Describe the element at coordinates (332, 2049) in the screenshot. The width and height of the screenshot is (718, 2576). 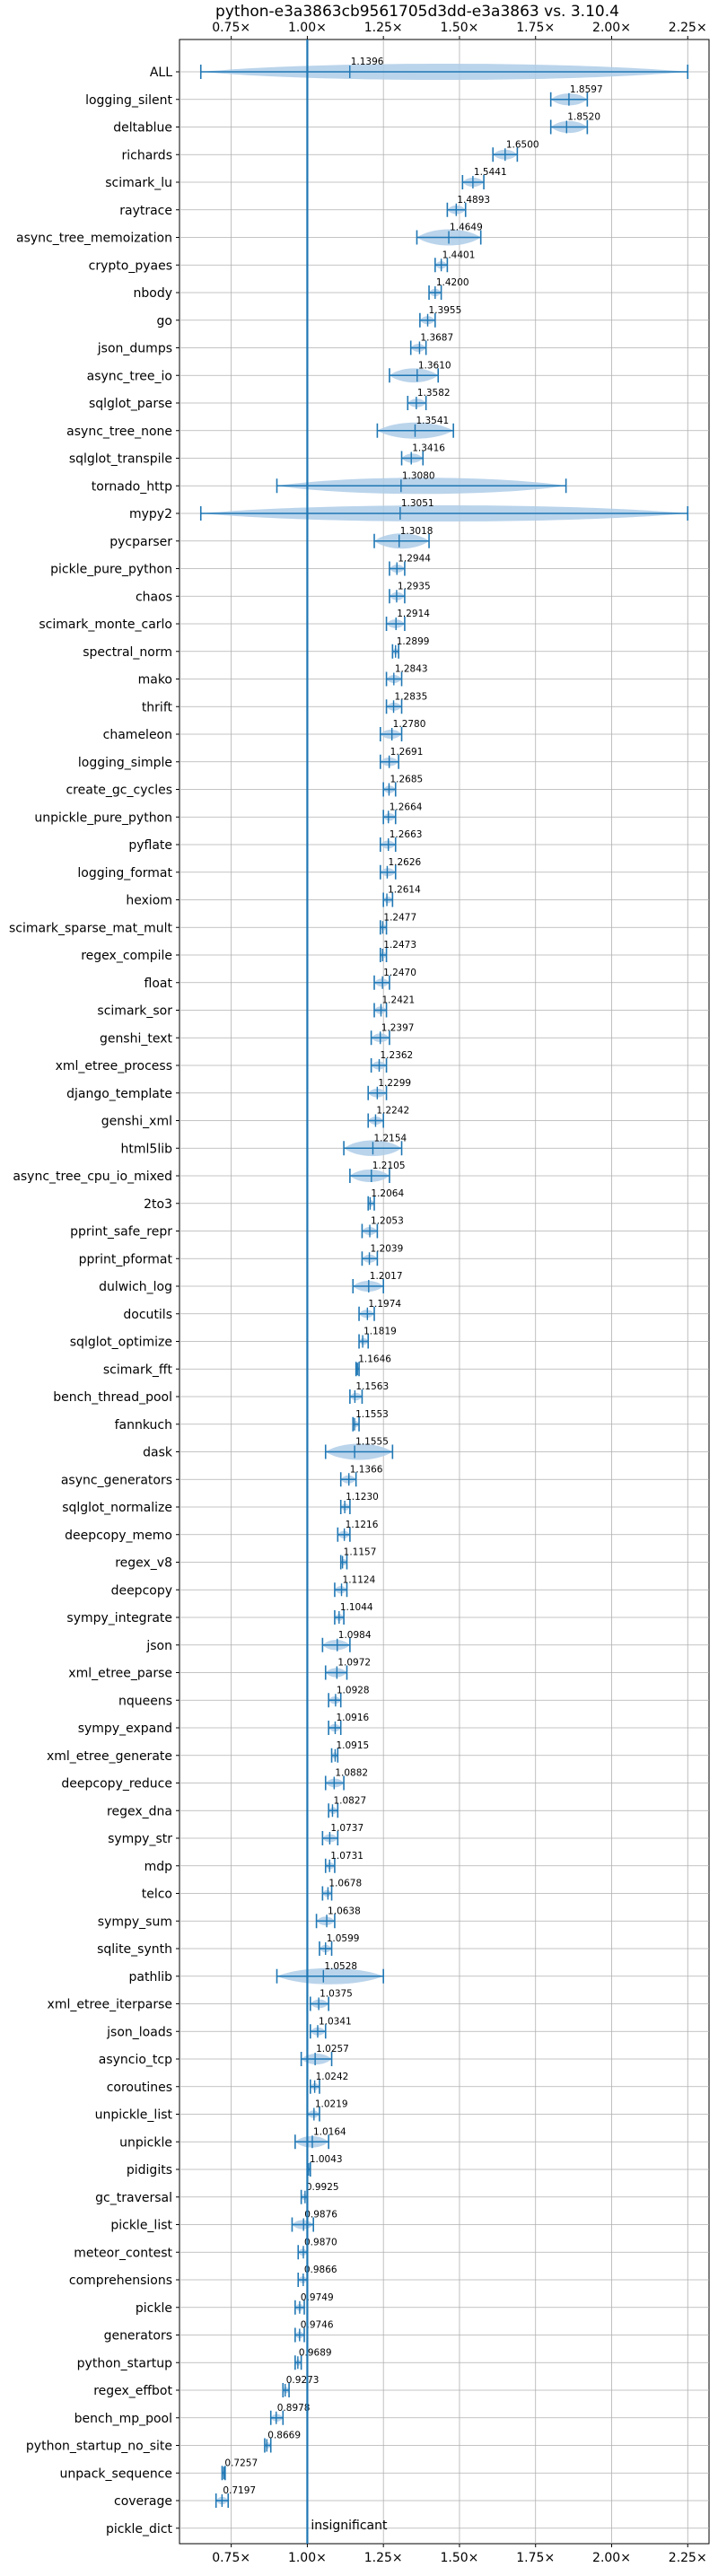
I see `value-label: 1.0257` at that location.